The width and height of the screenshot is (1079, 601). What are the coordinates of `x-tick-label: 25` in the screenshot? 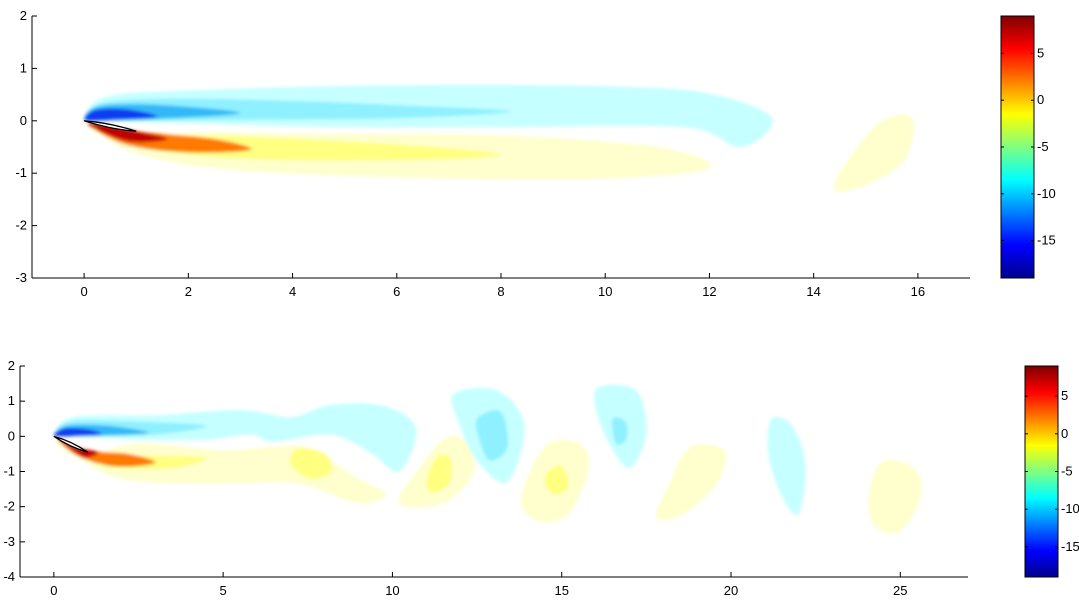 It's located at (900, 590).